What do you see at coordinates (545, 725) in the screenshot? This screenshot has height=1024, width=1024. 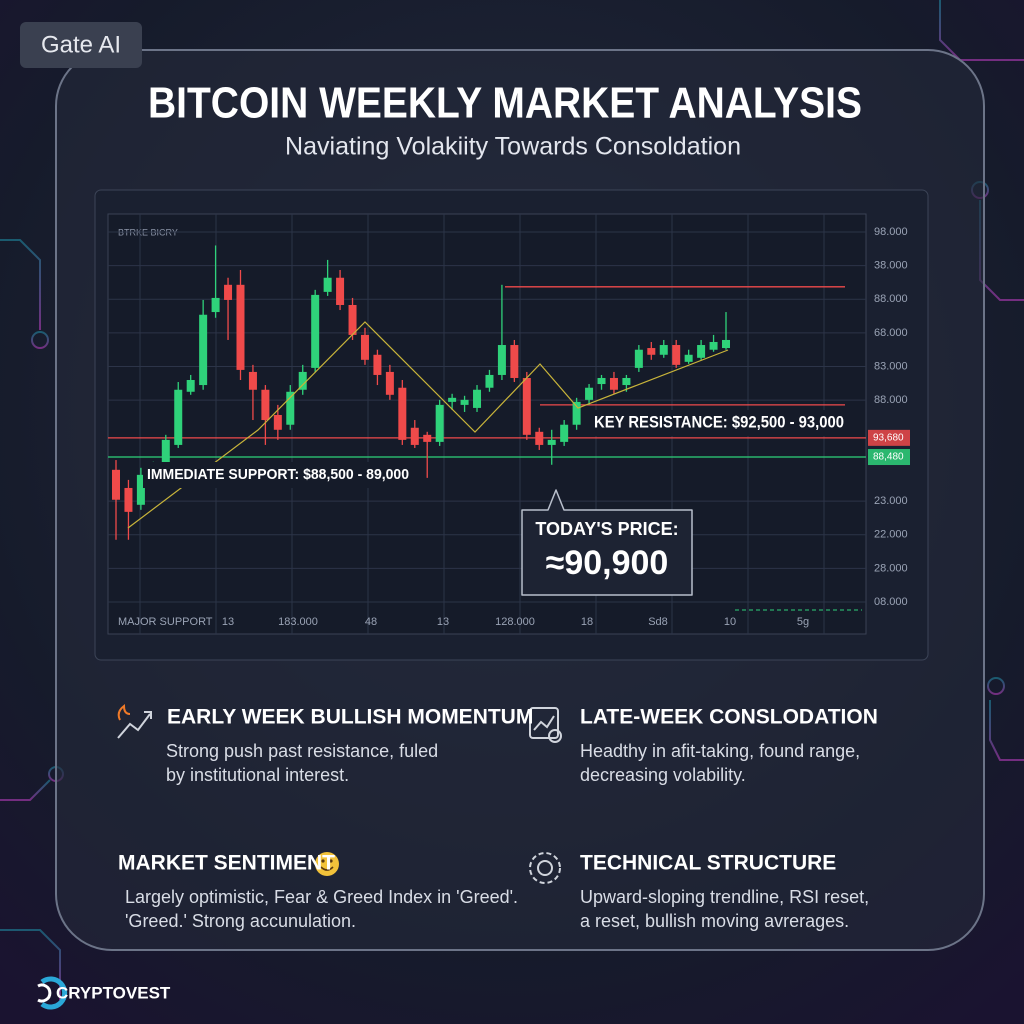 I see `icon-consolidation` at bounding box center [545, 725].